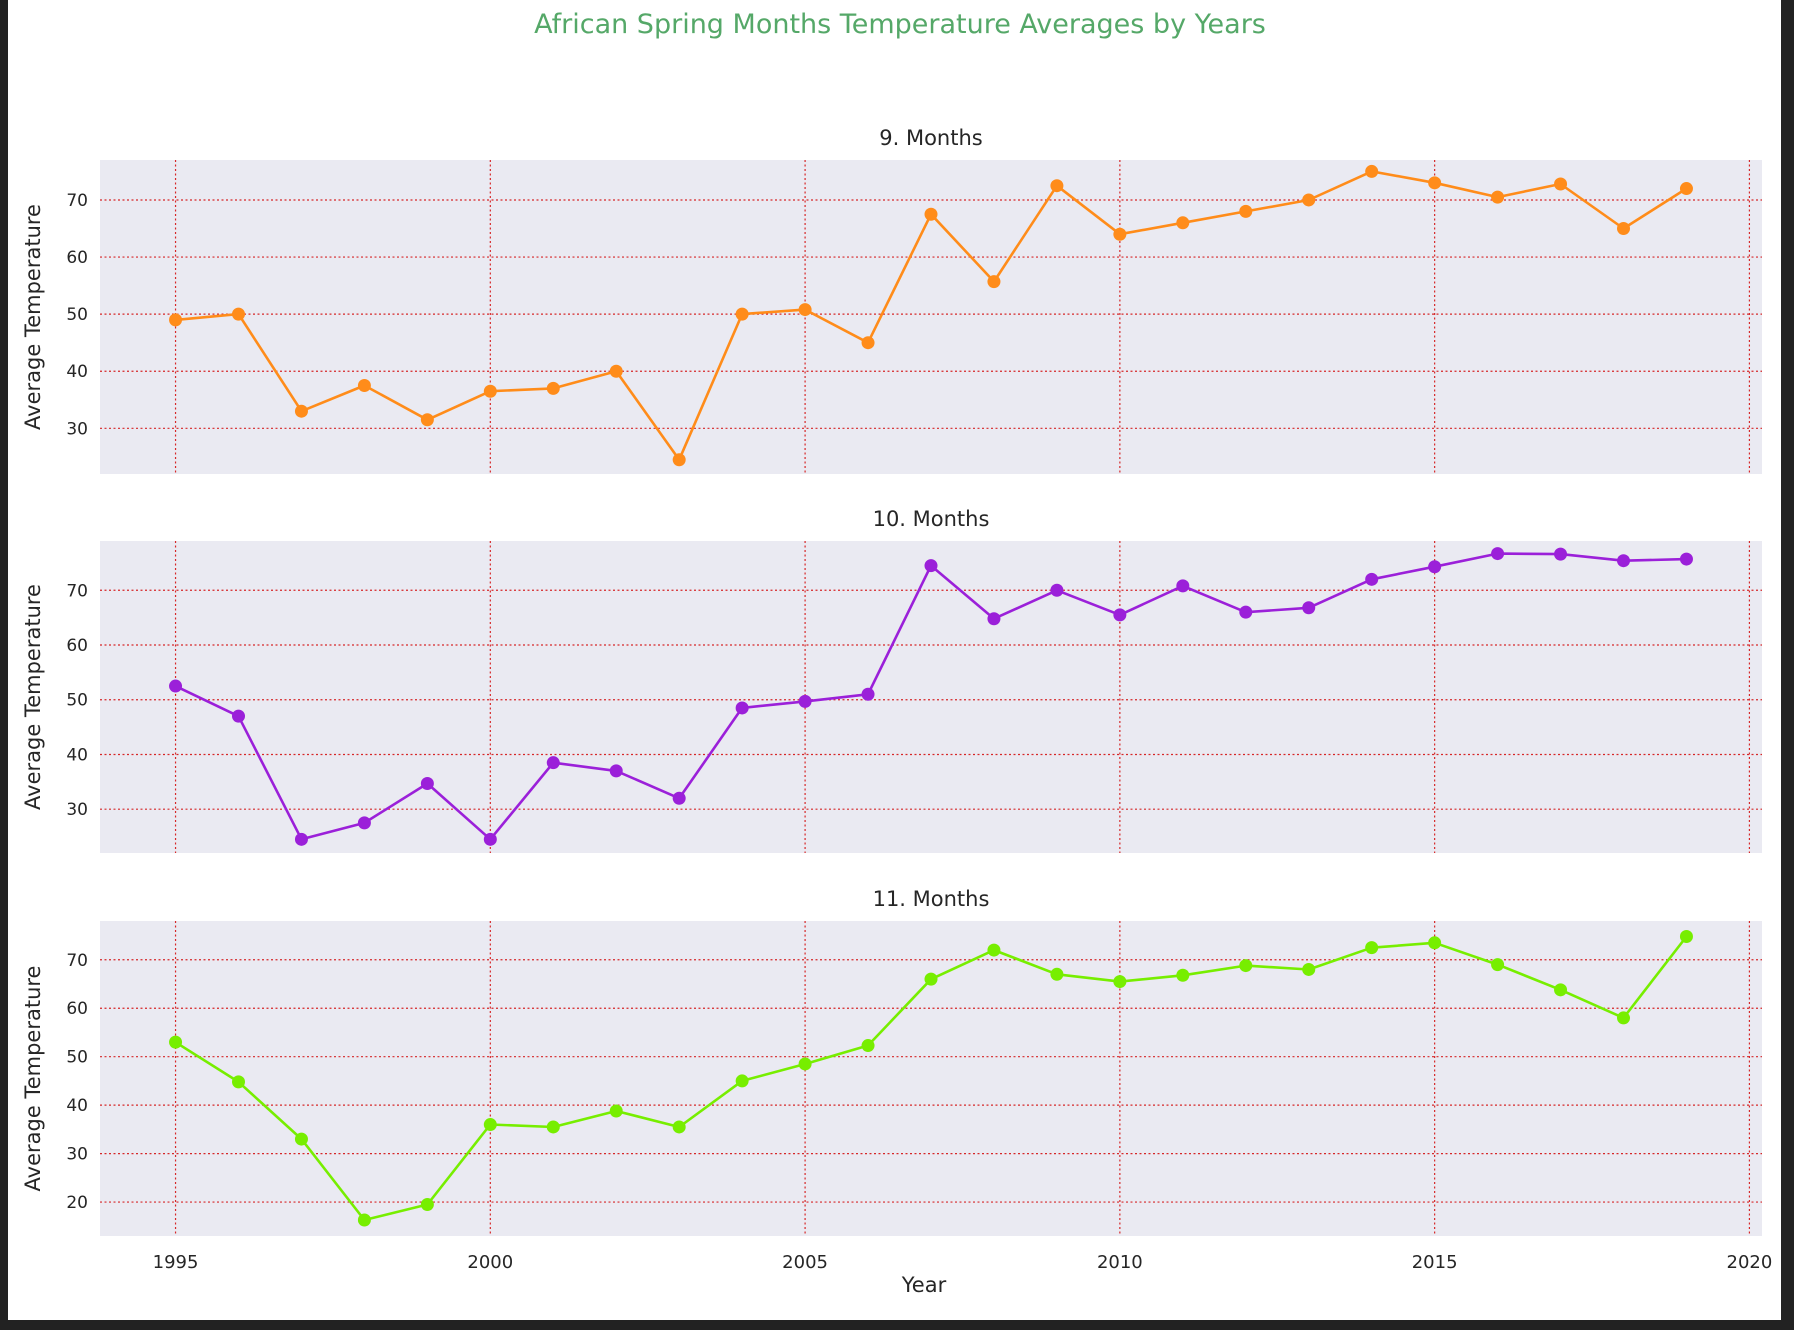  What do you see at coordinates (1750, 1262) in the screenshot?
I see `x-tick-label: 2020` at bounding box center [1750, 1262].